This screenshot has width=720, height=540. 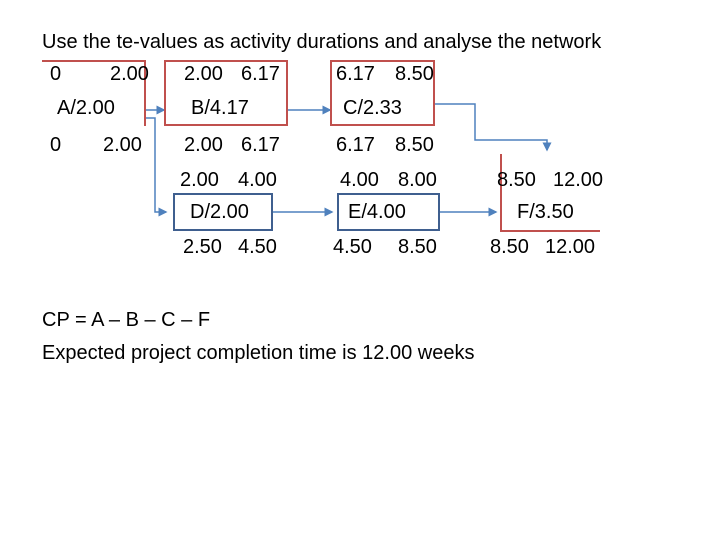 What do you see at coordinates (355, 74) in the screenshot?
I see `activity-c-es: 6.17` at bounding box center [355, 74].